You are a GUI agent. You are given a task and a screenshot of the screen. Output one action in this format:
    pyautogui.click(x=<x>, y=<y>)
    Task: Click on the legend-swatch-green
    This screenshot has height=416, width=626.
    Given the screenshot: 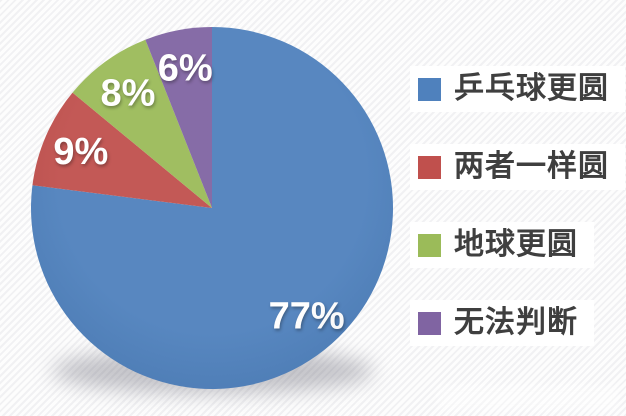 What is the action you would take?
    pyautogui.click(x=429, y=245)
    